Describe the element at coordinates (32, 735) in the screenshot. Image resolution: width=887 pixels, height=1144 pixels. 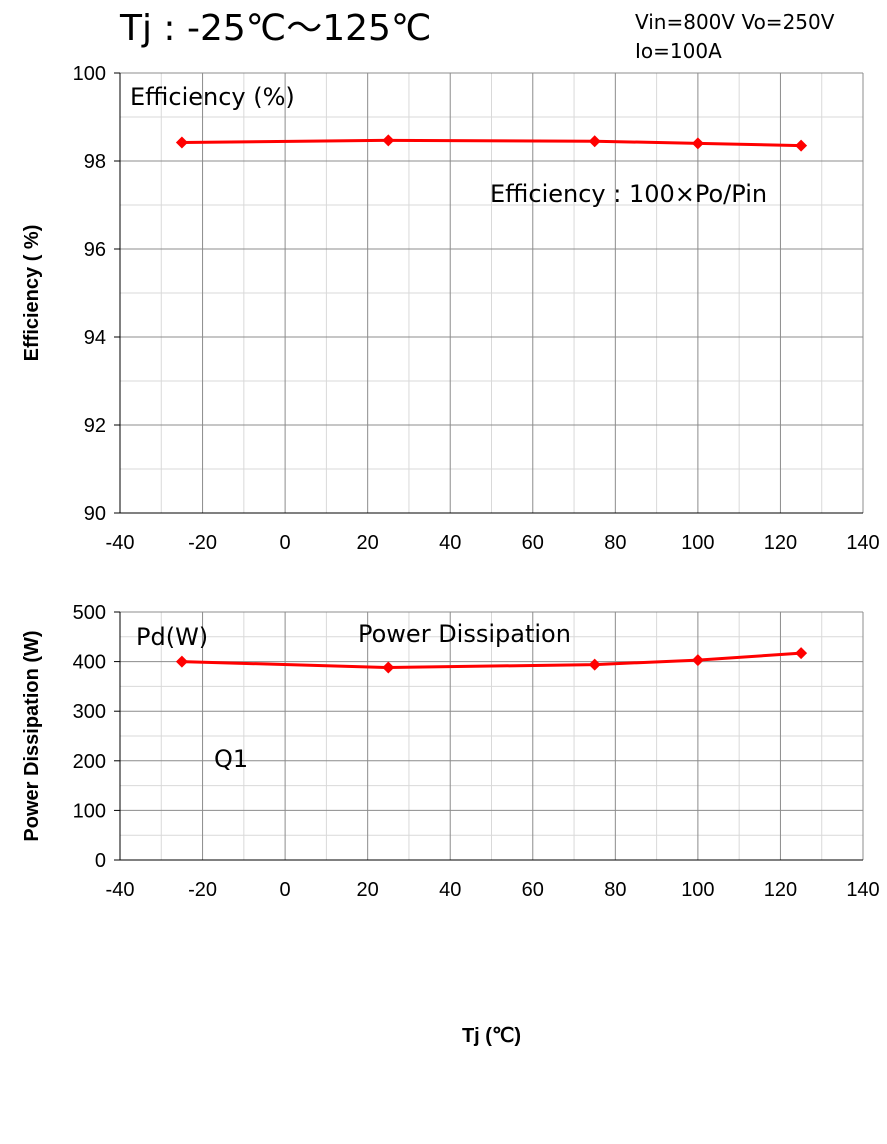
I see `y-axis-label: Power Dissipation (W)` at that location.